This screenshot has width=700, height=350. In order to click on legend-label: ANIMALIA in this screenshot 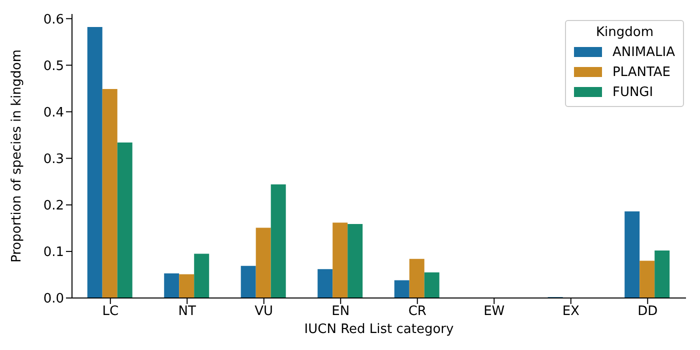, I will do `click(643, 52)`.